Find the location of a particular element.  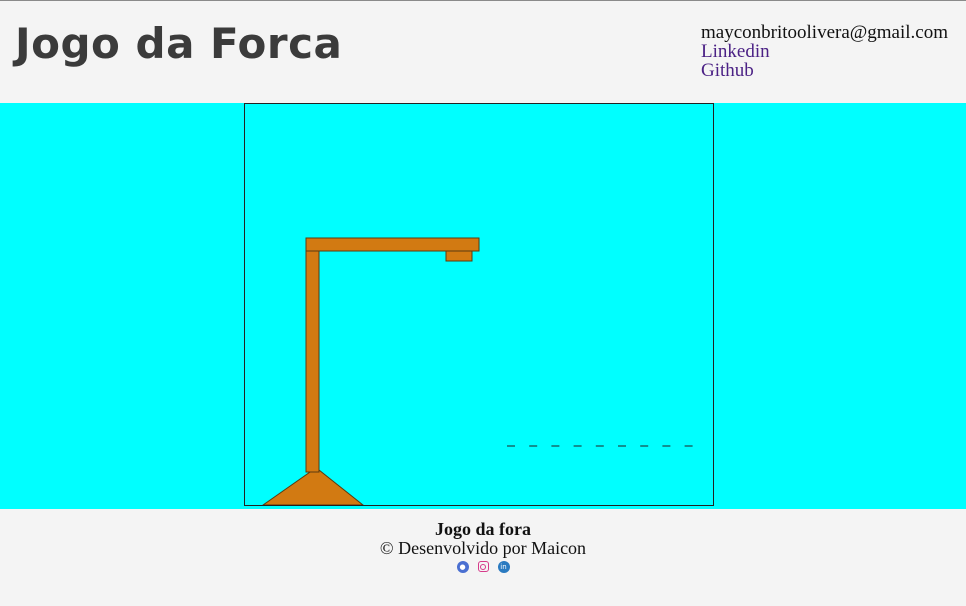

contact-email: mayconbritoolivera@gmail.com is located at coordinates (825, 32).